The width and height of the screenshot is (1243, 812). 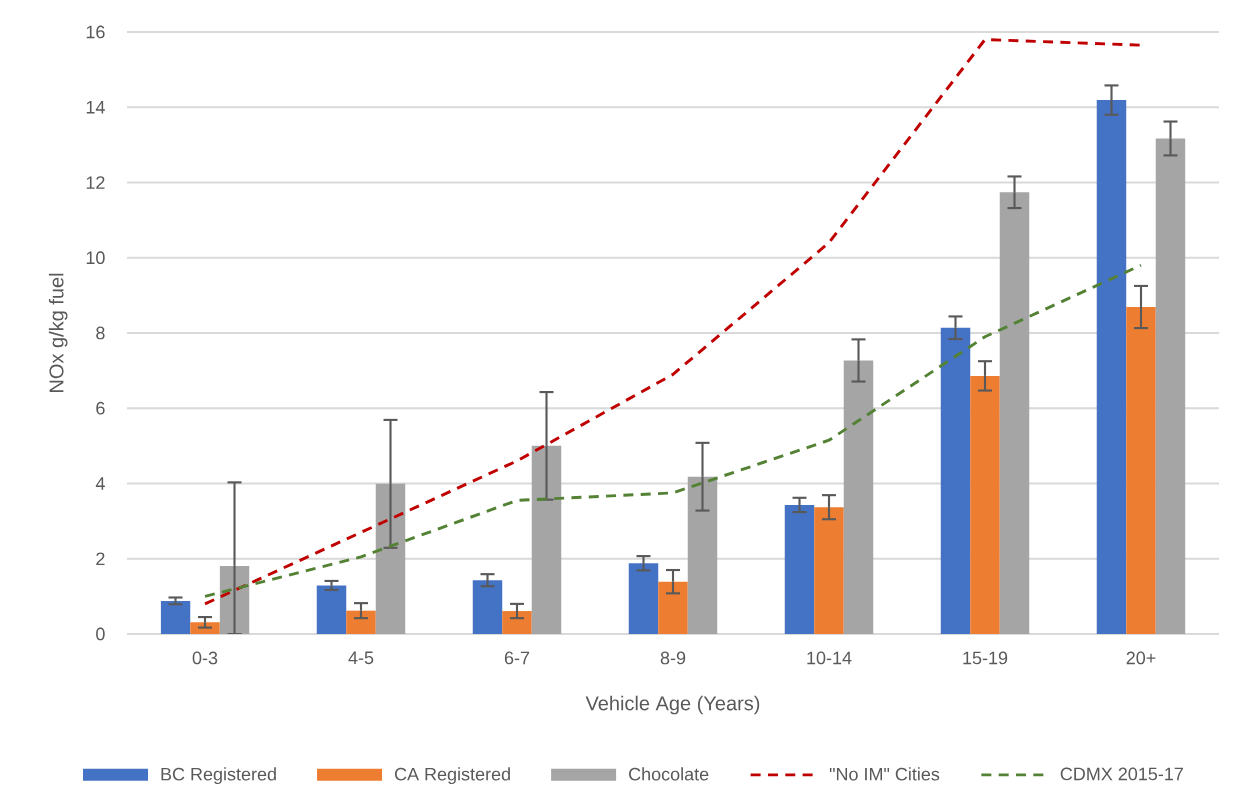 What do you see at coordinates (58, 332) in the screenshot?
I see `y-axis-title: NOx g/kg fuel` at bounding box center [58, 332].